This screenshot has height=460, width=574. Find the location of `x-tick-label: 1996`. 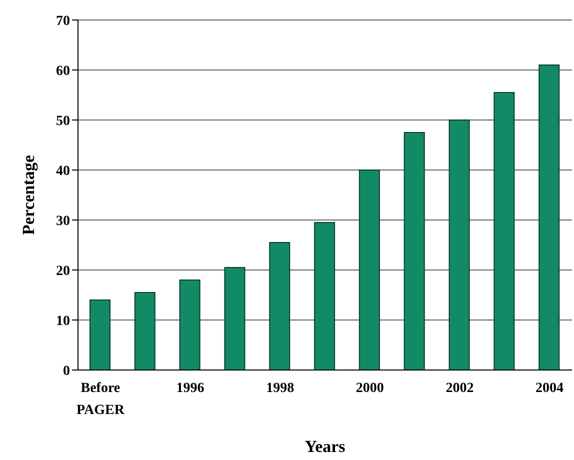

x-tick-label: 1996 is located at coordinates (190, 388).